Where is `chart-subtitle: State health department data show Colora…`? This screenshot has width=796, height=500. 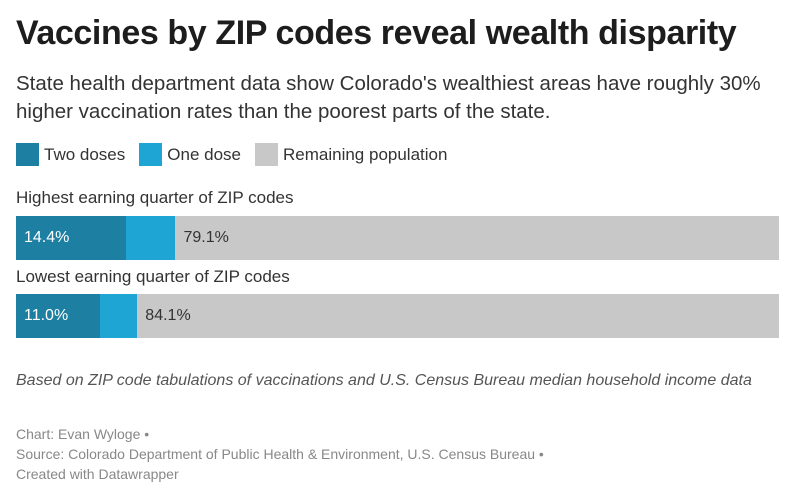 chart-subtitle: State health department data show Colora… is located at coordinates (388, 97).